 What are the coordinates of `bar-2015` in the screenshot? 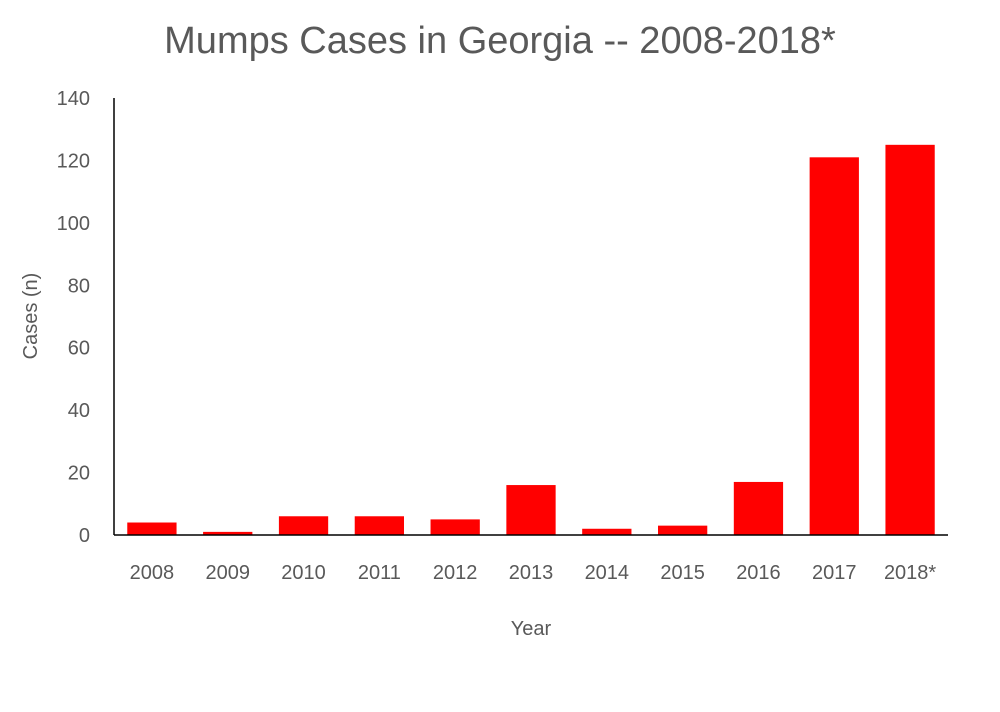 It's located at (683, 530).